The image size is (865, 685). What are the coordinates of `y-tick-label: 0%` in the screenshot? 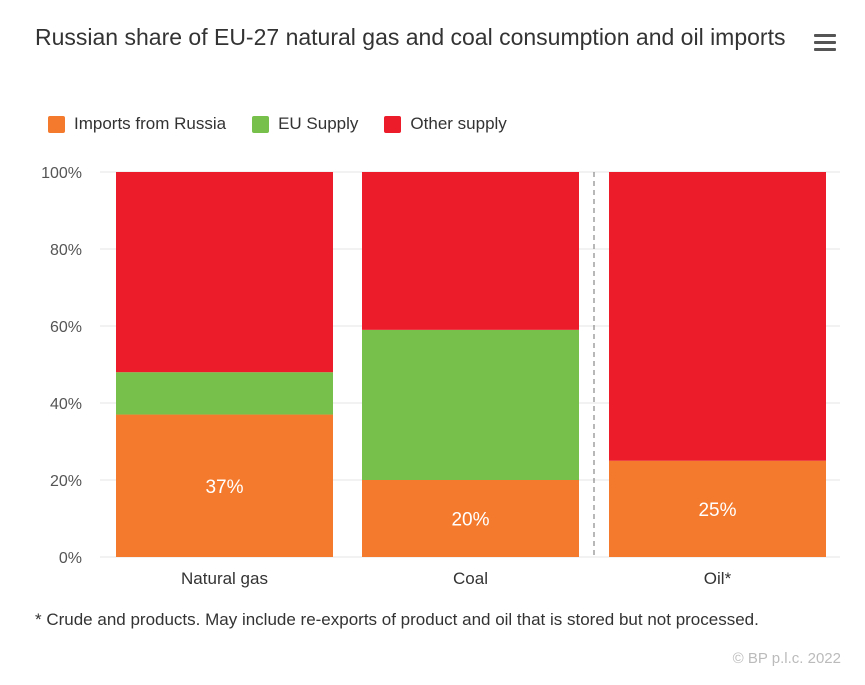 It's located at (70, 558).